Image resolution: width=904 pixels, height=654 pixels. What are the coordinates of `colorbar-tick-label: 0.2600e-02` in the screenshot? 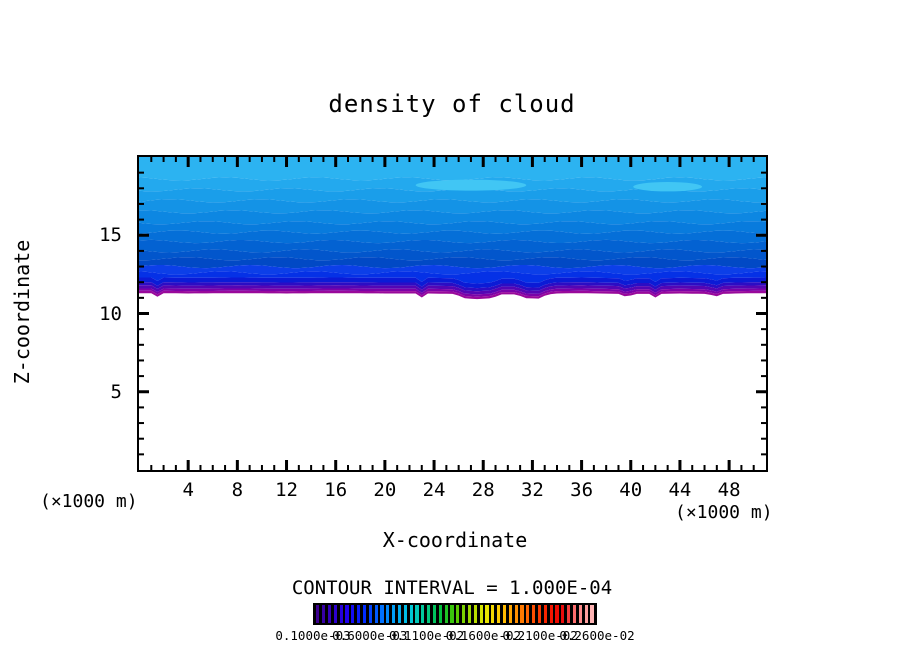 It's located at (597, 635).